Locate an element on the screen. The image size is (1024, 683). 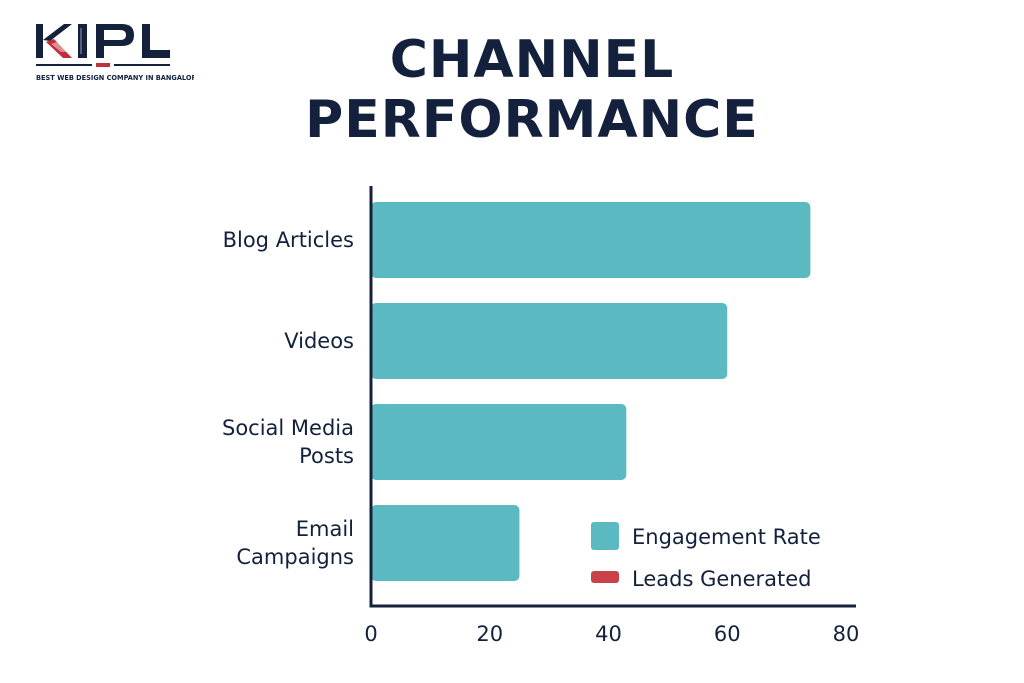
x-tick-label: 0 is located at coordinates (370, 634).